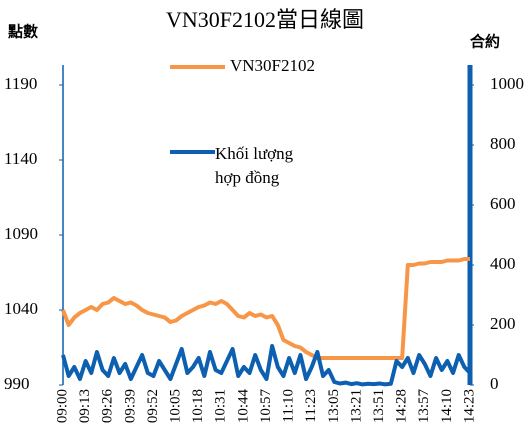 The image size is (532, 437). I want to click on x-tick-label: 10:31, so click(221, 406).